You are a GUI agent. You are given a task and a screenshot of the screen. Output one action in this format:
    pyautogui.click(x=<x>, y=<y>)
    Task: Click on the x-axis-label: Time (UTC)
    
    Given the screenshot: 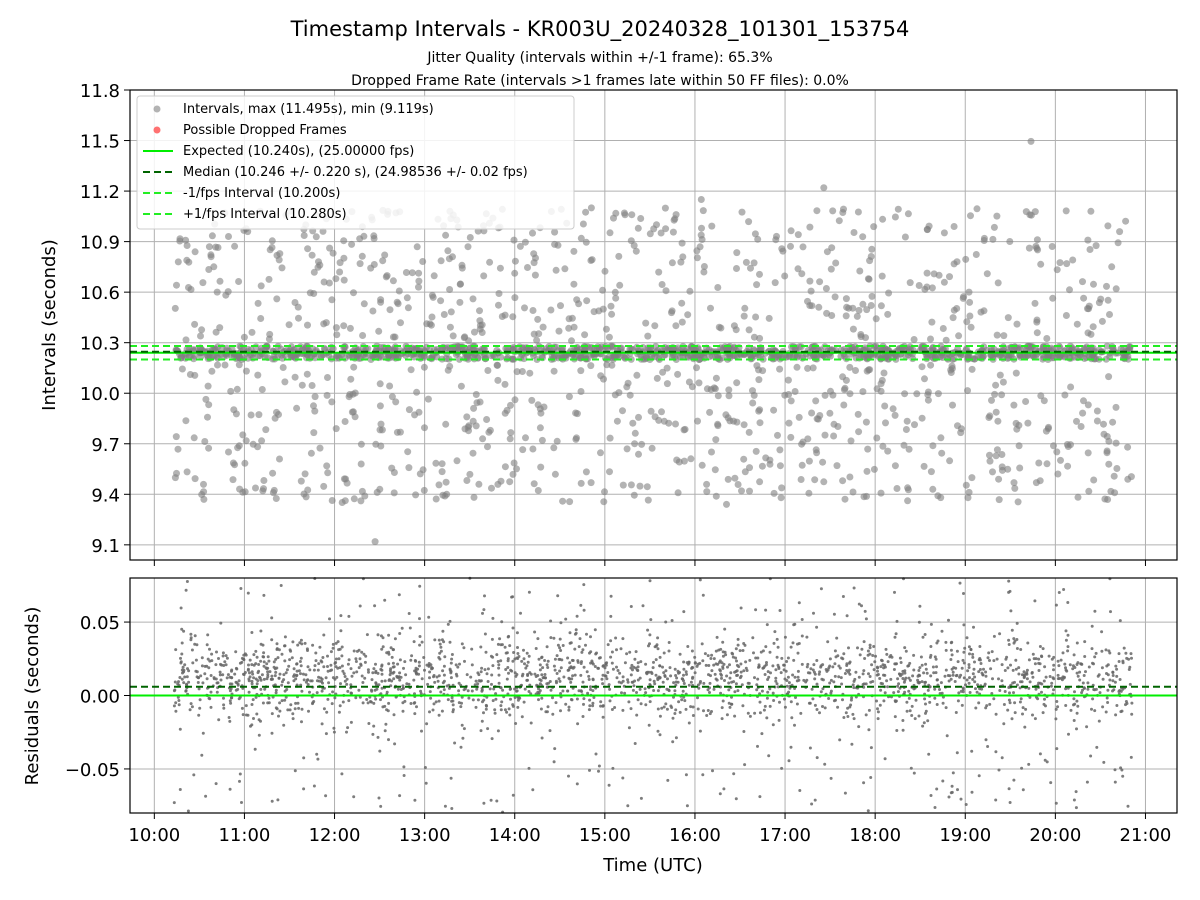 What is the action you would take?
    pyautogui.click(x=652, y=865)
    